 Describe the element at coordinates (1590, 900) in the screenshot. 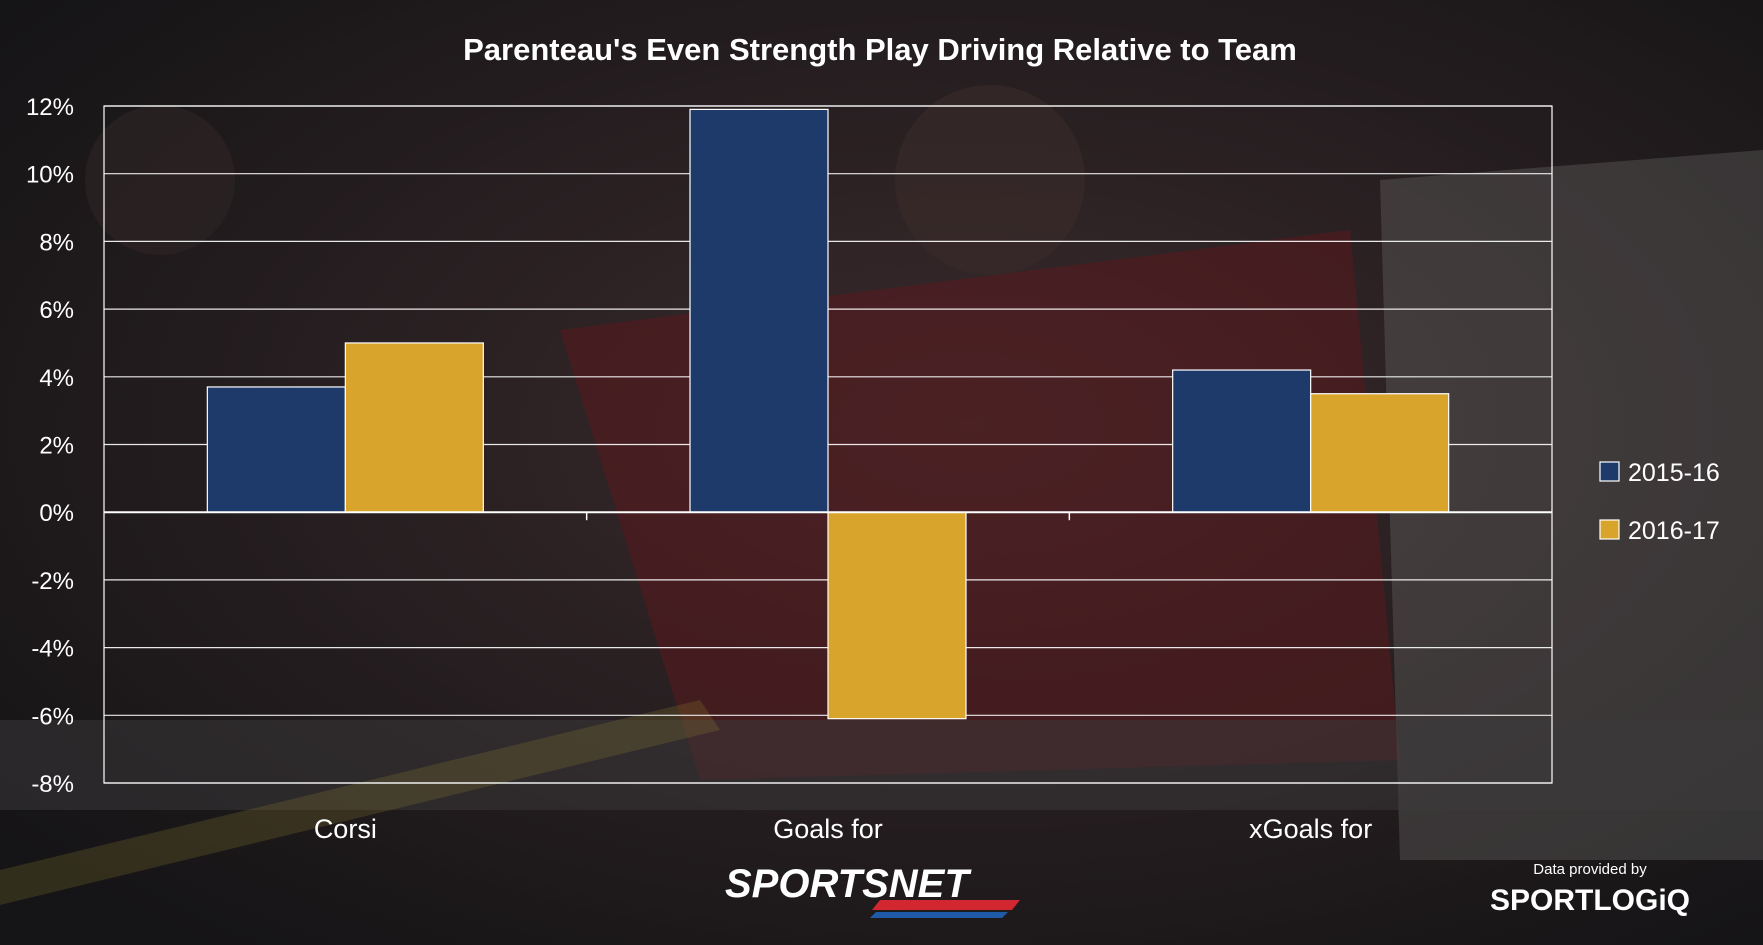

I see `sportlogiq-logo-text: SPORTLOGiQ` at that location.